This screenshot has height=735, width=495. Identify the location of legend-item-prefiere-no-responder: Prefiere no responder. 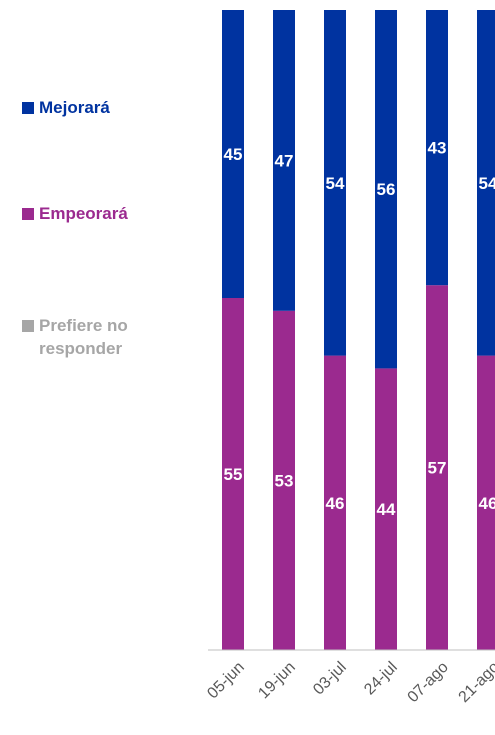
(95, 337).